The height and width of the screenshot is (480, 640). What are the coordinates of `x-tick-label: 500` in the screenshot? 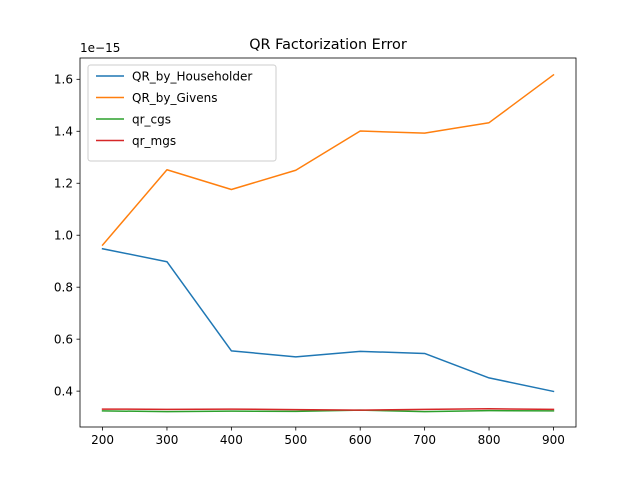 It's located at (295, 440).